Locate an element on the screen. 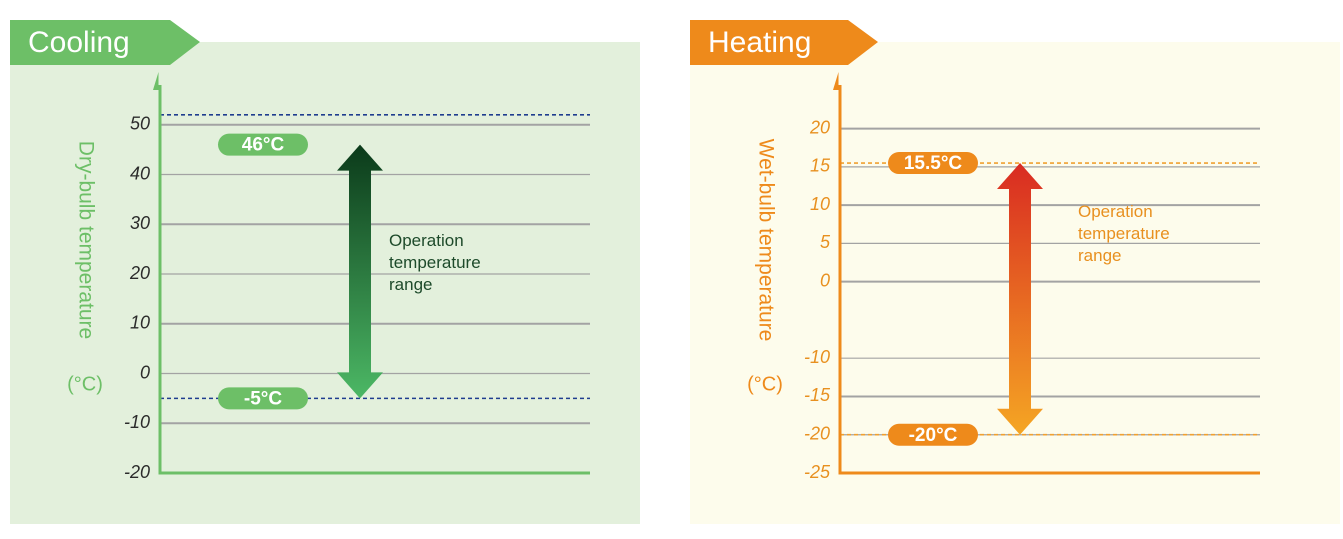 The width and height of the screenshot is (1343, 539). y-axis-label: Wet-bulb temperature is located at coordinates (765, 240).